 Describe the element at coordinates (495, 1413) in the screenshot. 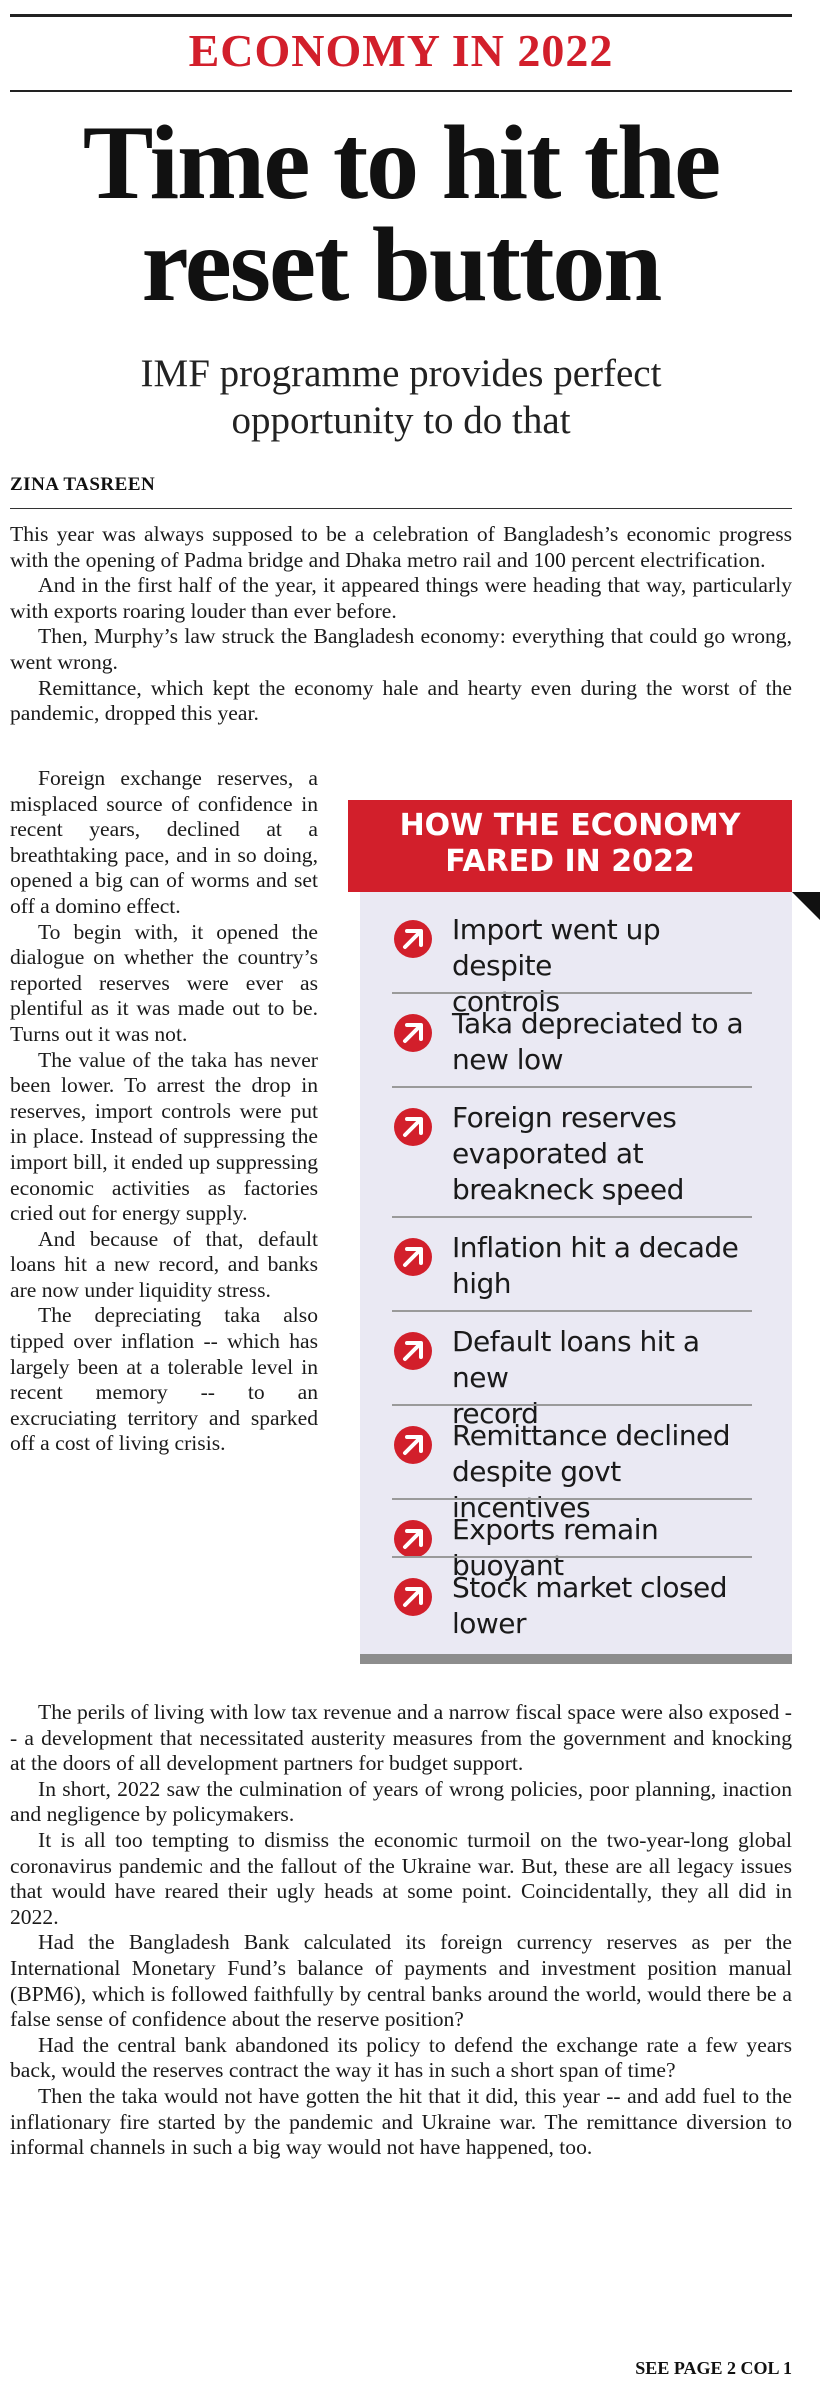

I see `factbox-item-line: record` at that location.